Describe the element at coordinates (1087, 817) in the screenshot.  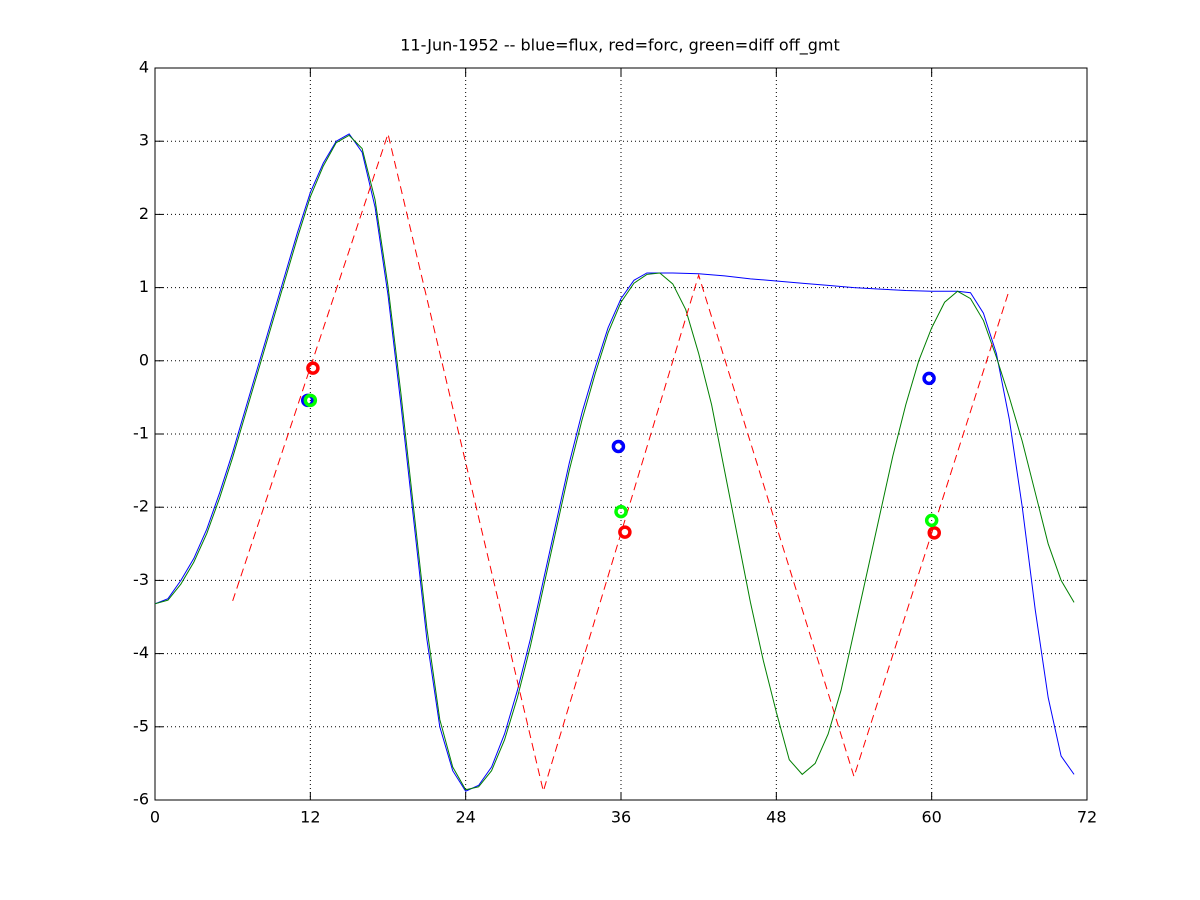
I see `x-tick-label: 72` at that location.